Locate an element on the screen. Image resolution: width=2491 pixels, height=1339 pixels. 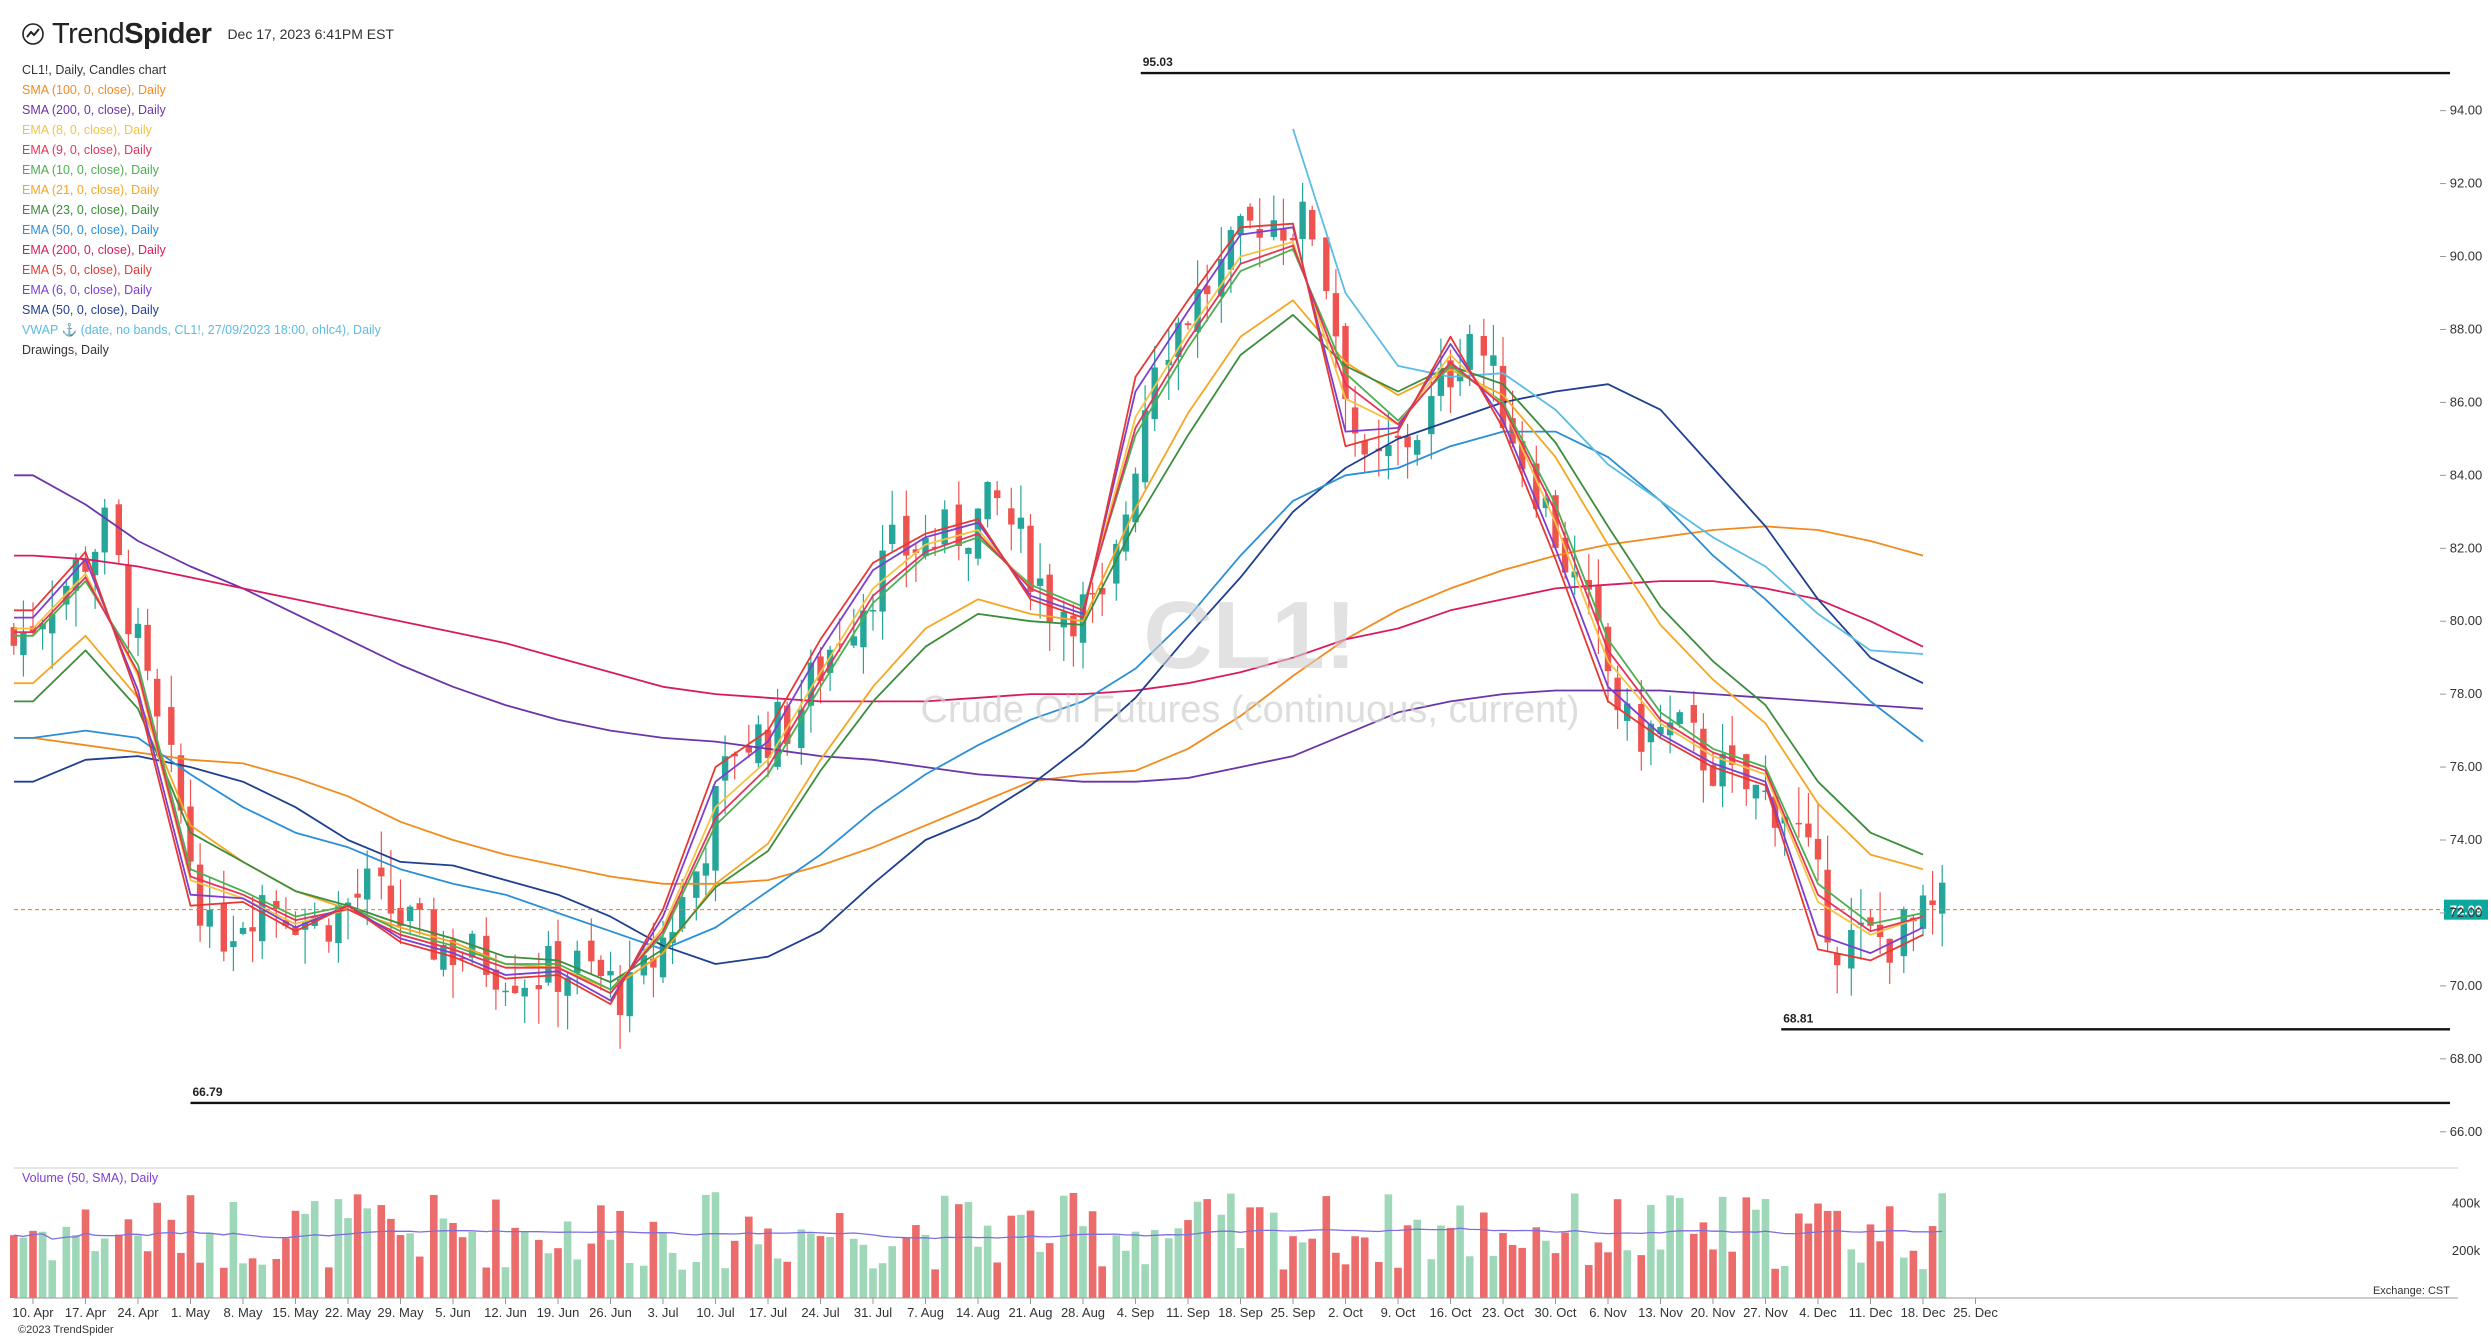
level-label: 66.79 is located at coordinates (208, 1092).